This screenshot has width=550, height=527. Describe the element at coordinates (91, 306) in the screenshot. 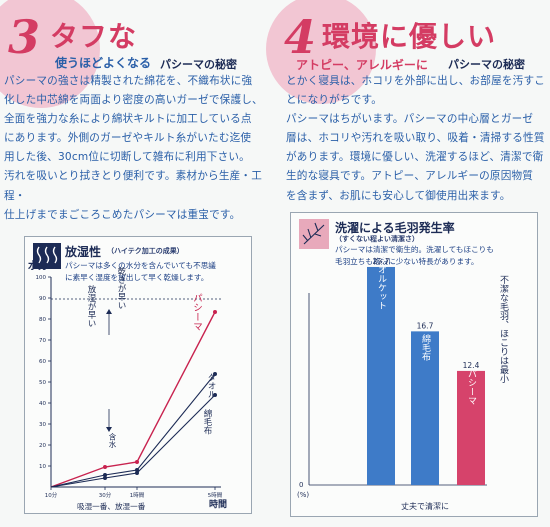

I see `annotation-fast-release: 放湿が早い` at that location.